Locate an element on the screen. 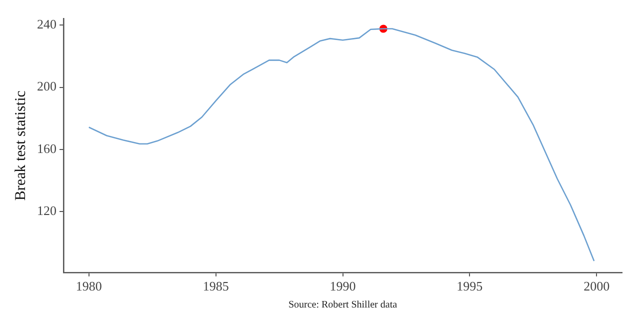 This screenshot has height=320, width=640. y-tick-label: 200 is located at coordinates (46, 86).